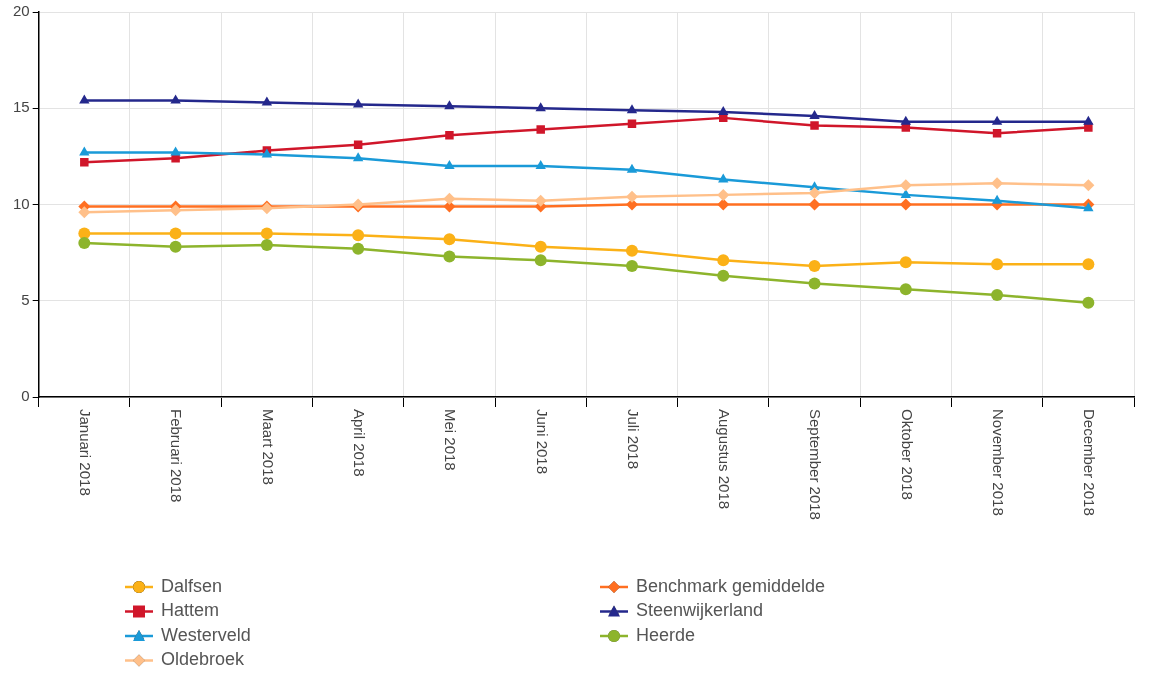 The width and height of the screenshot is (1150, 673). I want to click on x-tick-label: December 2018, so click(1090, 462).